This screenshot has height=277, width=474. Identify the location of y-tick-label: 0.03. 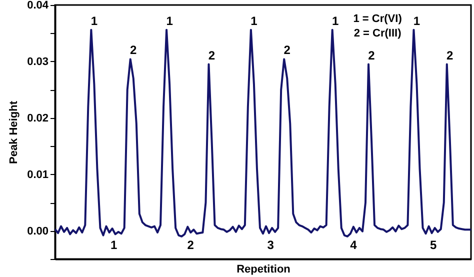
(37, 62).